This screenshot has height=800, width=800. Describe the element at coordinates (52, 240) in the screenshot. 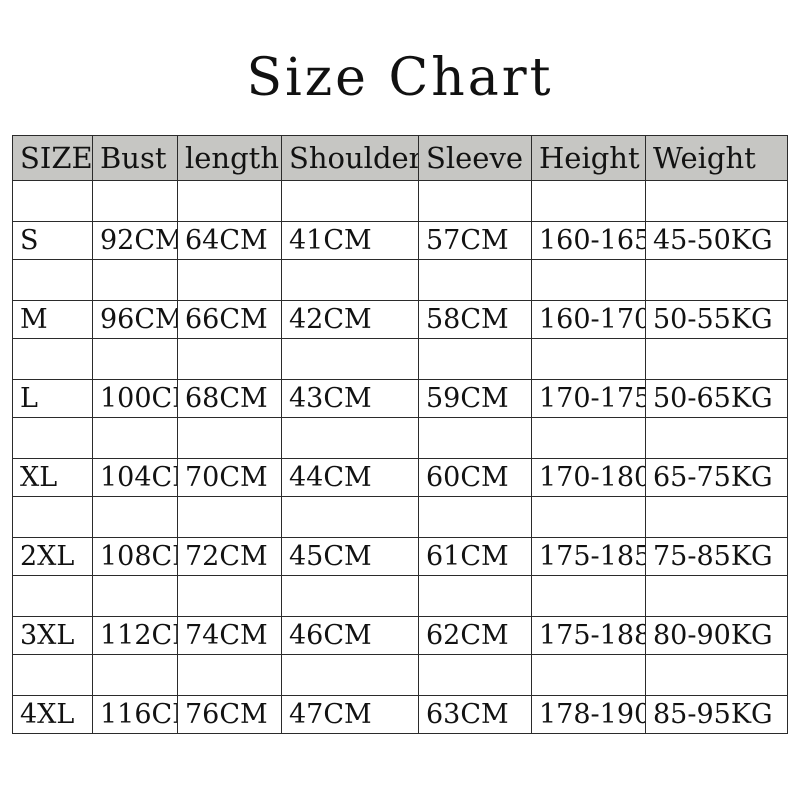

I see `cell-size: S` at that location.